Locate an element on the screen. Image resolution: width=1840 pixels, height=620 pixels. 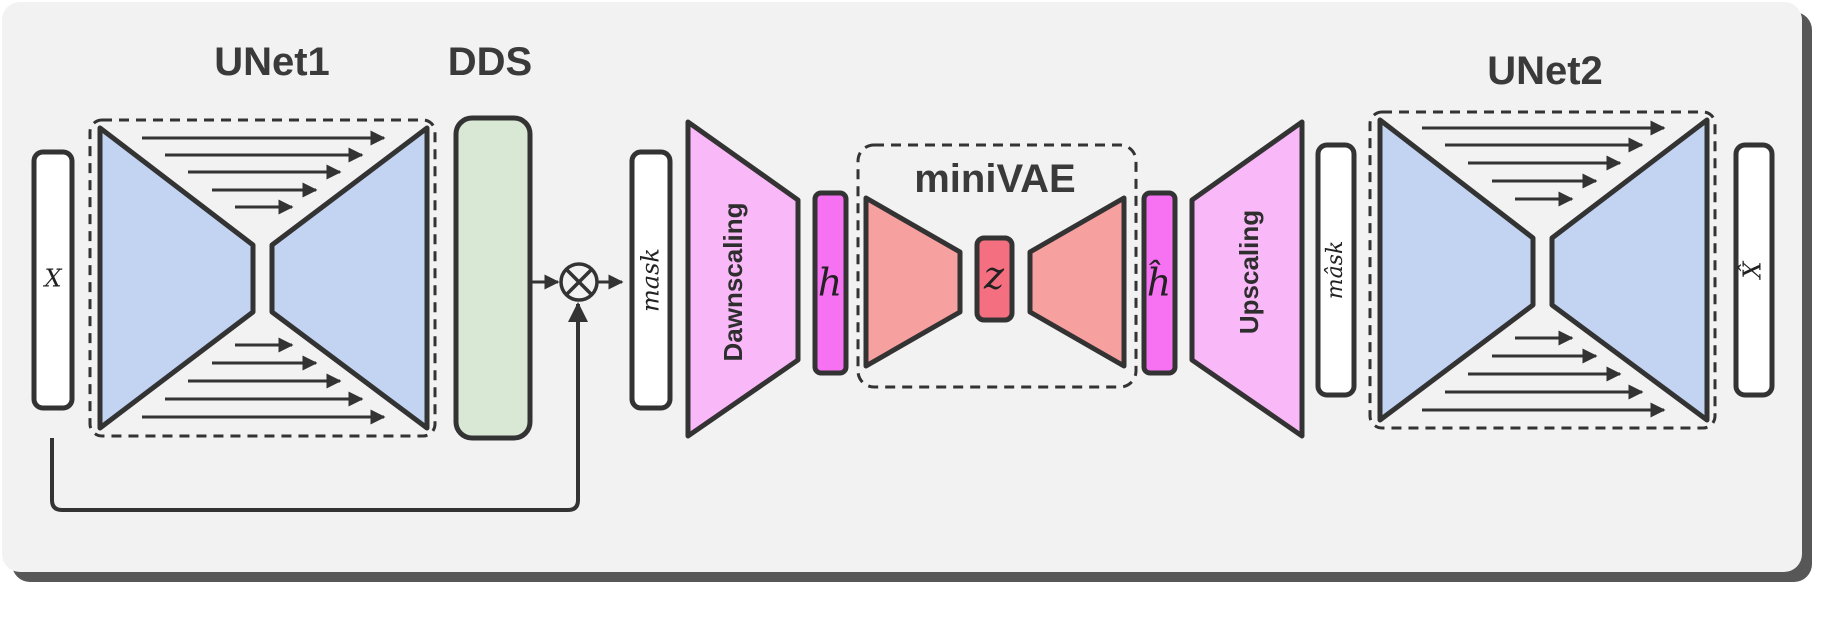
unet1-dashed-box is located at coordinates (262, 278).